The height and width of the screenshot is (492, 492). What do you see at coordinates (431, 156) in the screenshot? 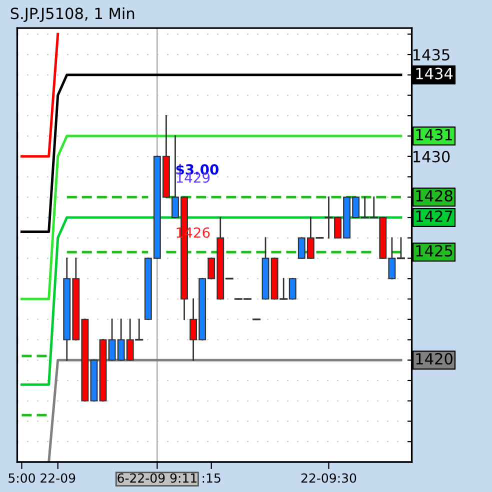
I see `y-tick-label: 1430` at bounding box center [431, 156].